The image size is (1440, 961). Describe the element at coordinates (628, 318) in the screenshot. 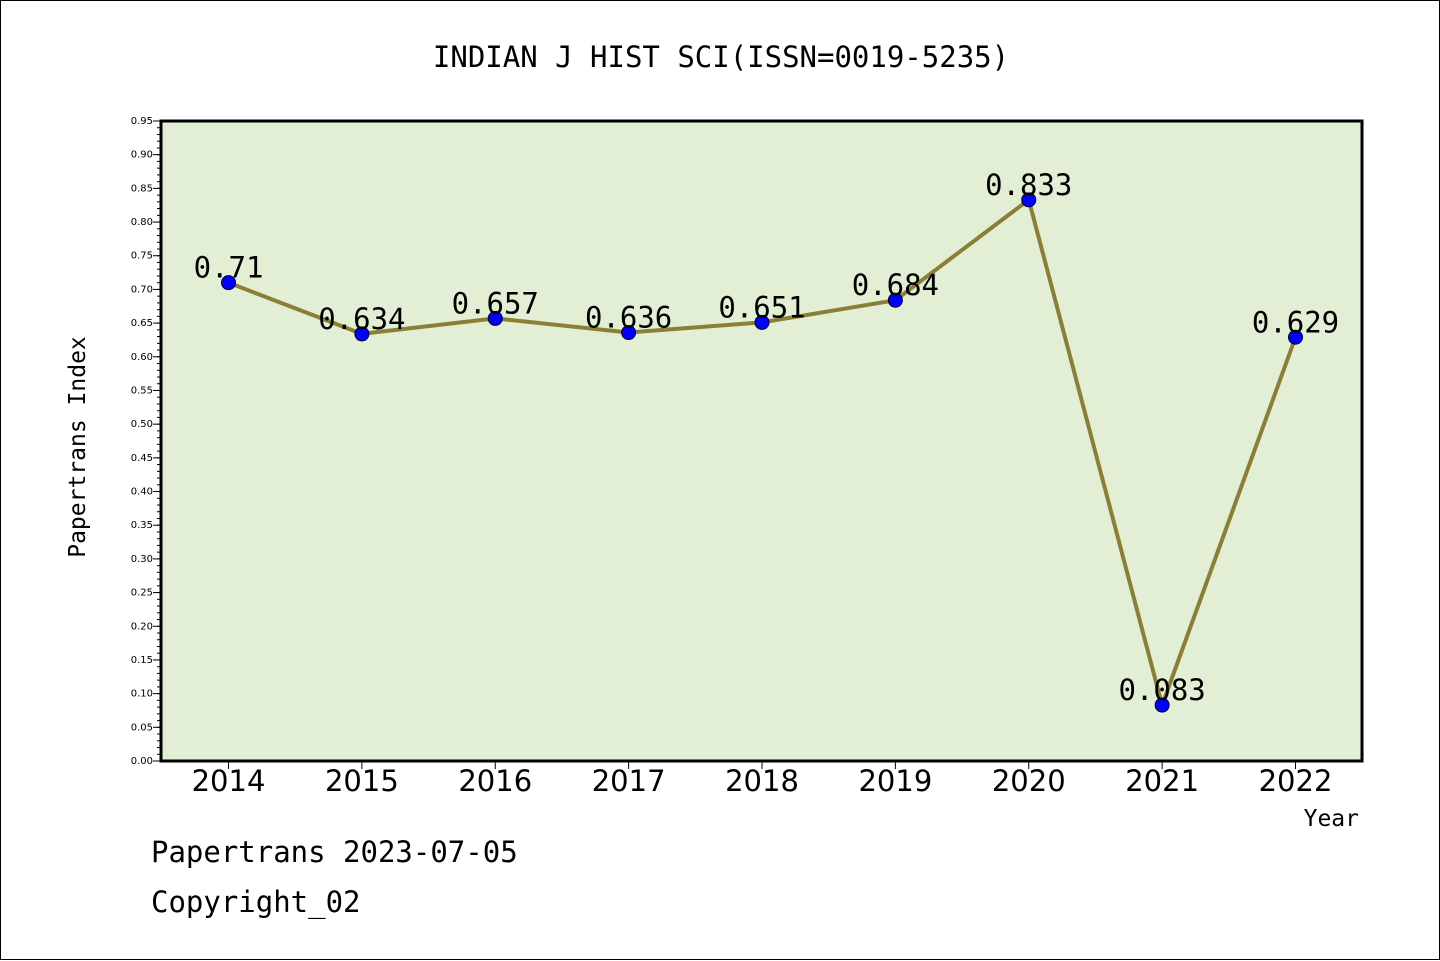

I see `data-label: 0.636` at that location.